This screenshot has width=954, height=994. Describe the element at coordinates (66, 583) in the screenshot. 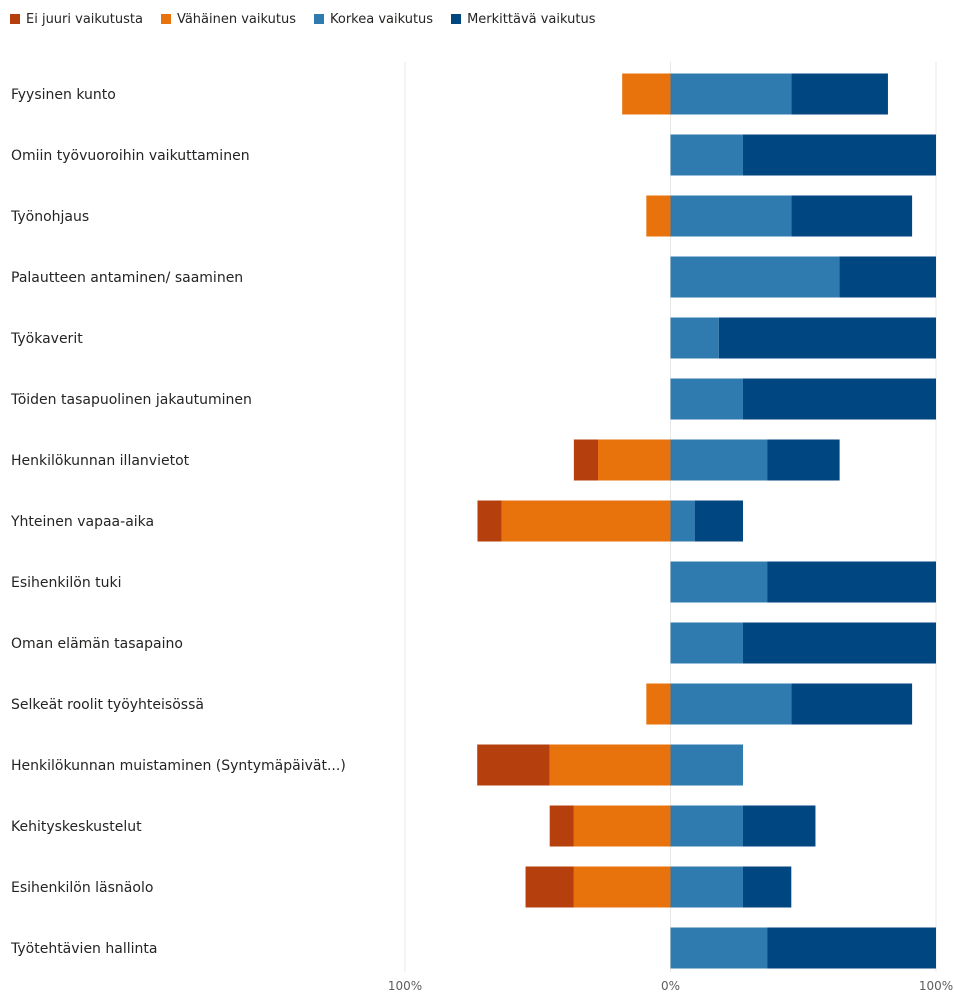

I see `category-label: Esihenkilön tuki` at that location.